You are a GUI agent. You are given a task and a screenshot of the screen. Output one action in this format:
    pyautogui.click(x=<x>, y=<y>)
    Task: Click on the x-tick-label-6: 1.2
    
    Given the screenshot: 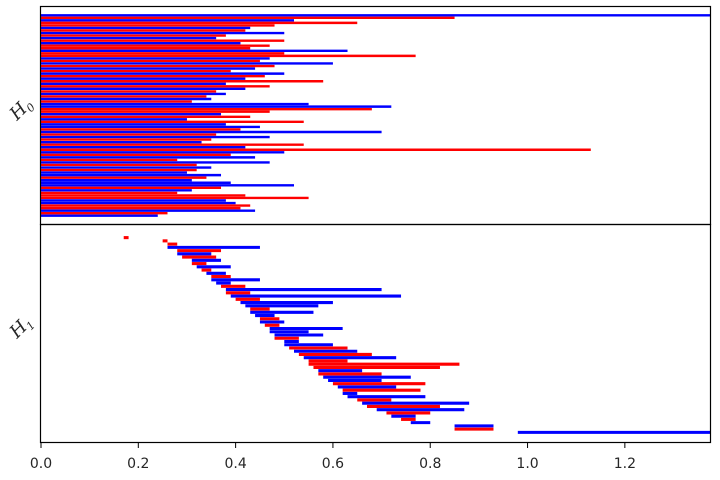 What is the action you would take?
    pyautogui.click(x=625, y=464)
    